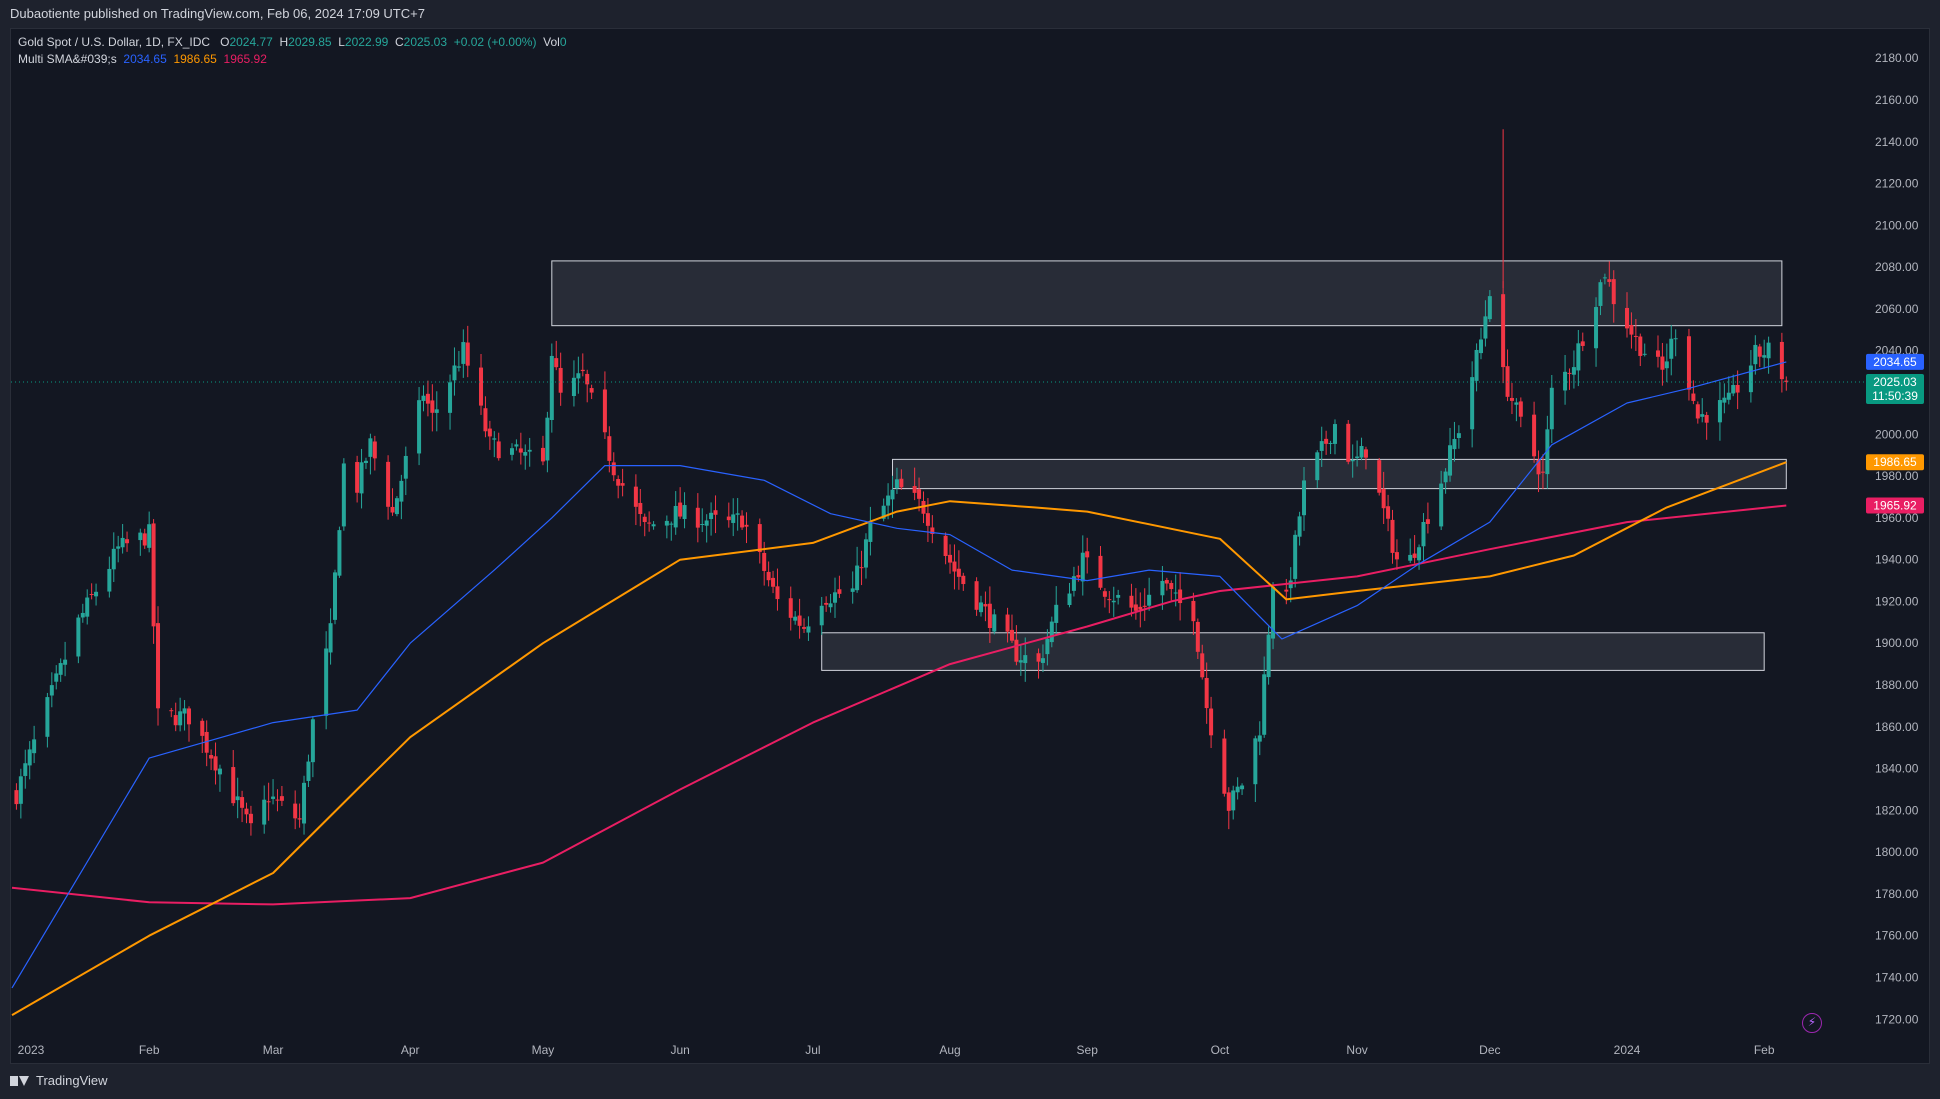 The height and width of the screenshot is (1099, 1940). I want to click on legend-sma-row: Multi SMA&#039;s 2034.65 1986.65 1965.92, so click(292, 59).